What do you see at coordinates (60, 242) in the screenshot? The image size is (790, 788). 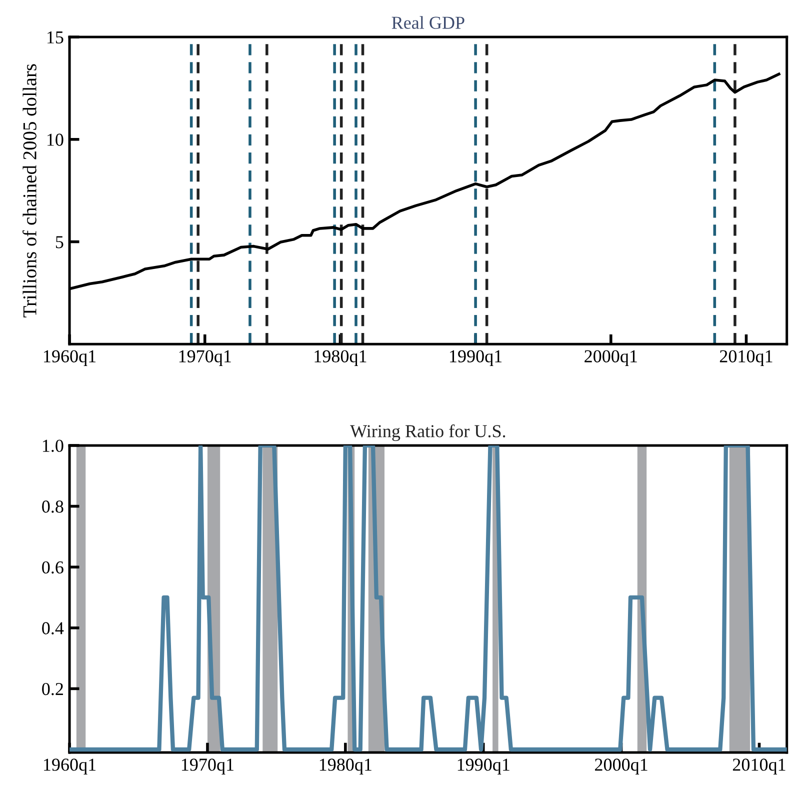 I see `y-tick-label: 5` at bounding box center [60, 242].